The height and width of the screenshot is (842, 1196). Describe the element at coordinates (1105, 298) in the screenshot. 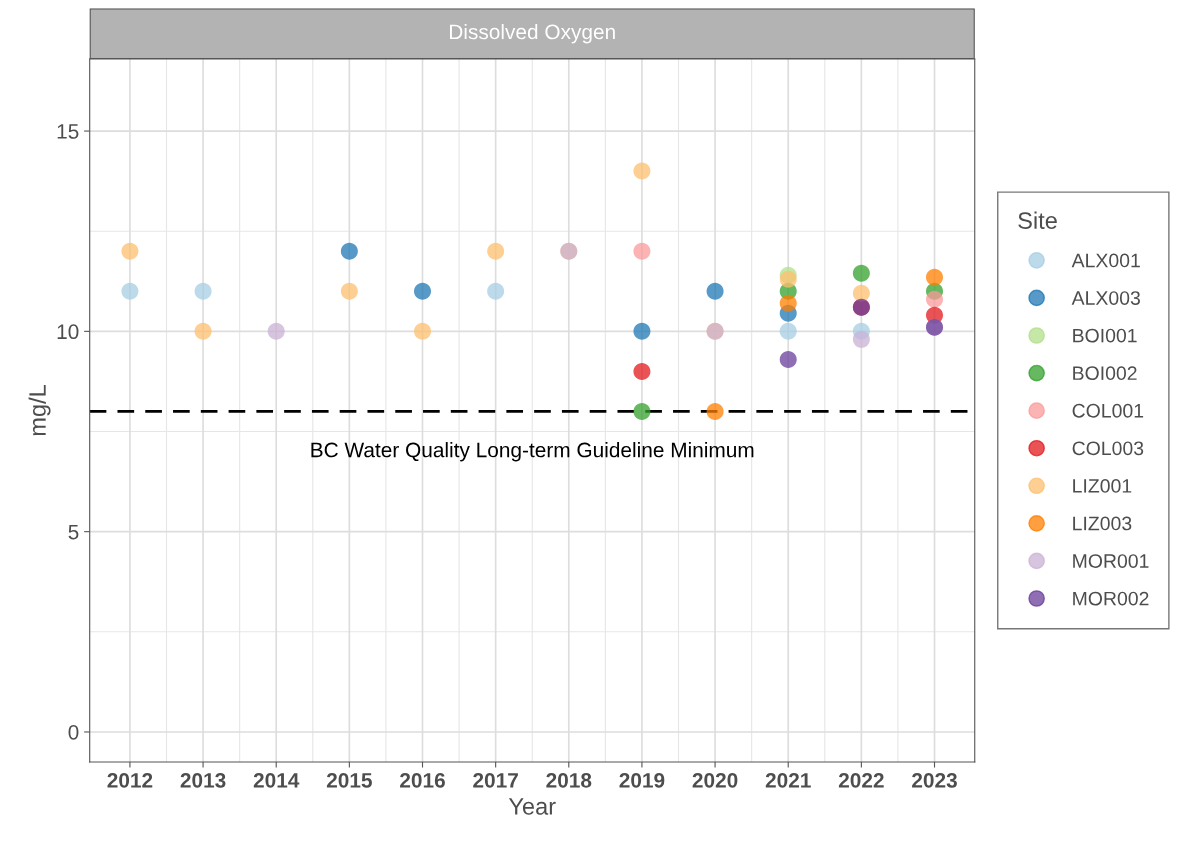

I see `legend-label: ALX003` at that location.